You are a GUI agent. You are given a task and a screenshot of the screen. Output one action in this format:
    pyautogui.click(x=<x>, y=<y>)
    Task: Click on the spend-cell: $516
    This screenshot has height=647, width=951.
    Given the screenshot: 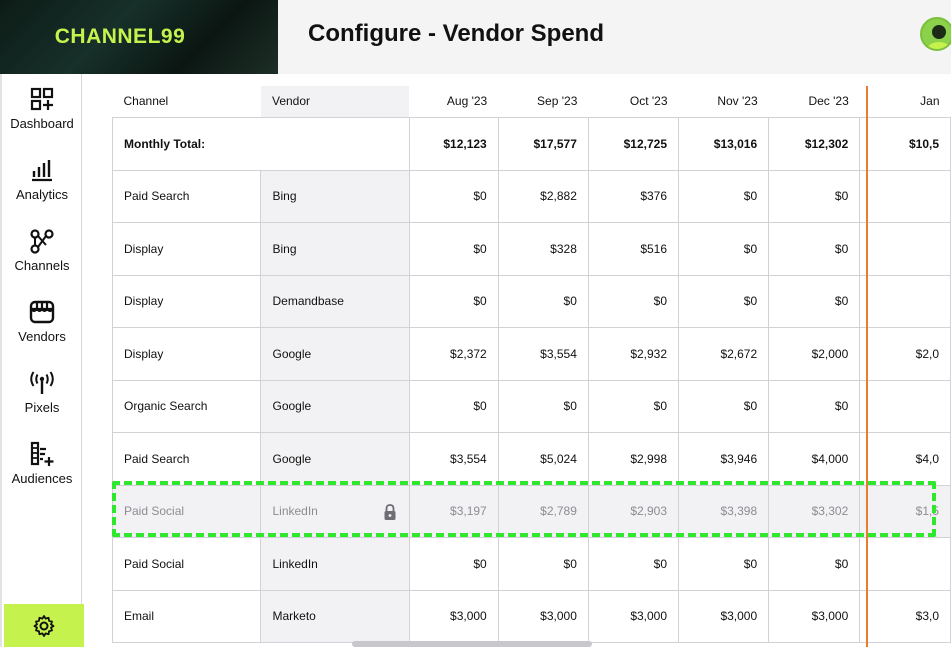 What is the action you would take?
    pyautogui.click(x=633, y=249)
    